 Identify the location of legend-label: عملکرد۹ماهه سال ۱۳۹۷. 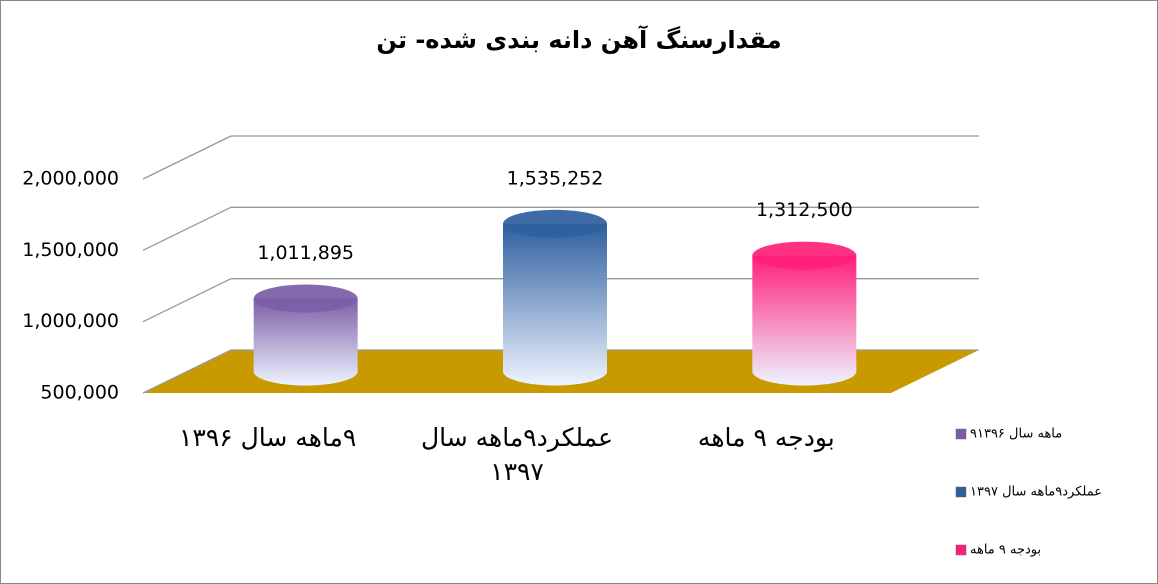
(1036, 492).